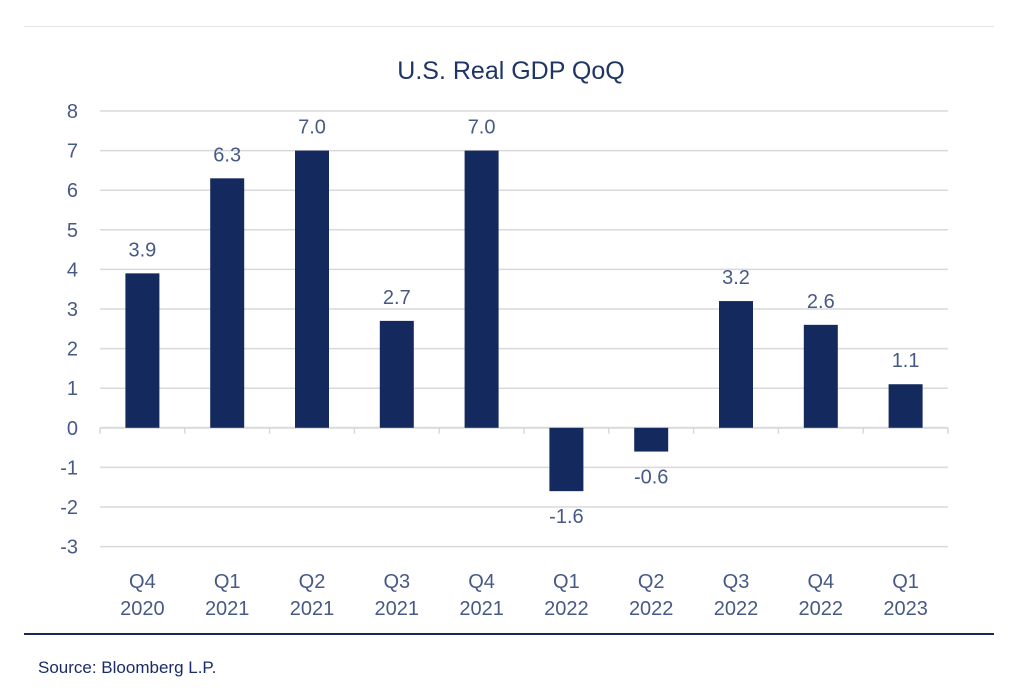 The height and width of the screenshot is (699, 1024). Describe the element at coordinates (227, 155) in the screenshot. I see `data-label: 6.3` at that location.